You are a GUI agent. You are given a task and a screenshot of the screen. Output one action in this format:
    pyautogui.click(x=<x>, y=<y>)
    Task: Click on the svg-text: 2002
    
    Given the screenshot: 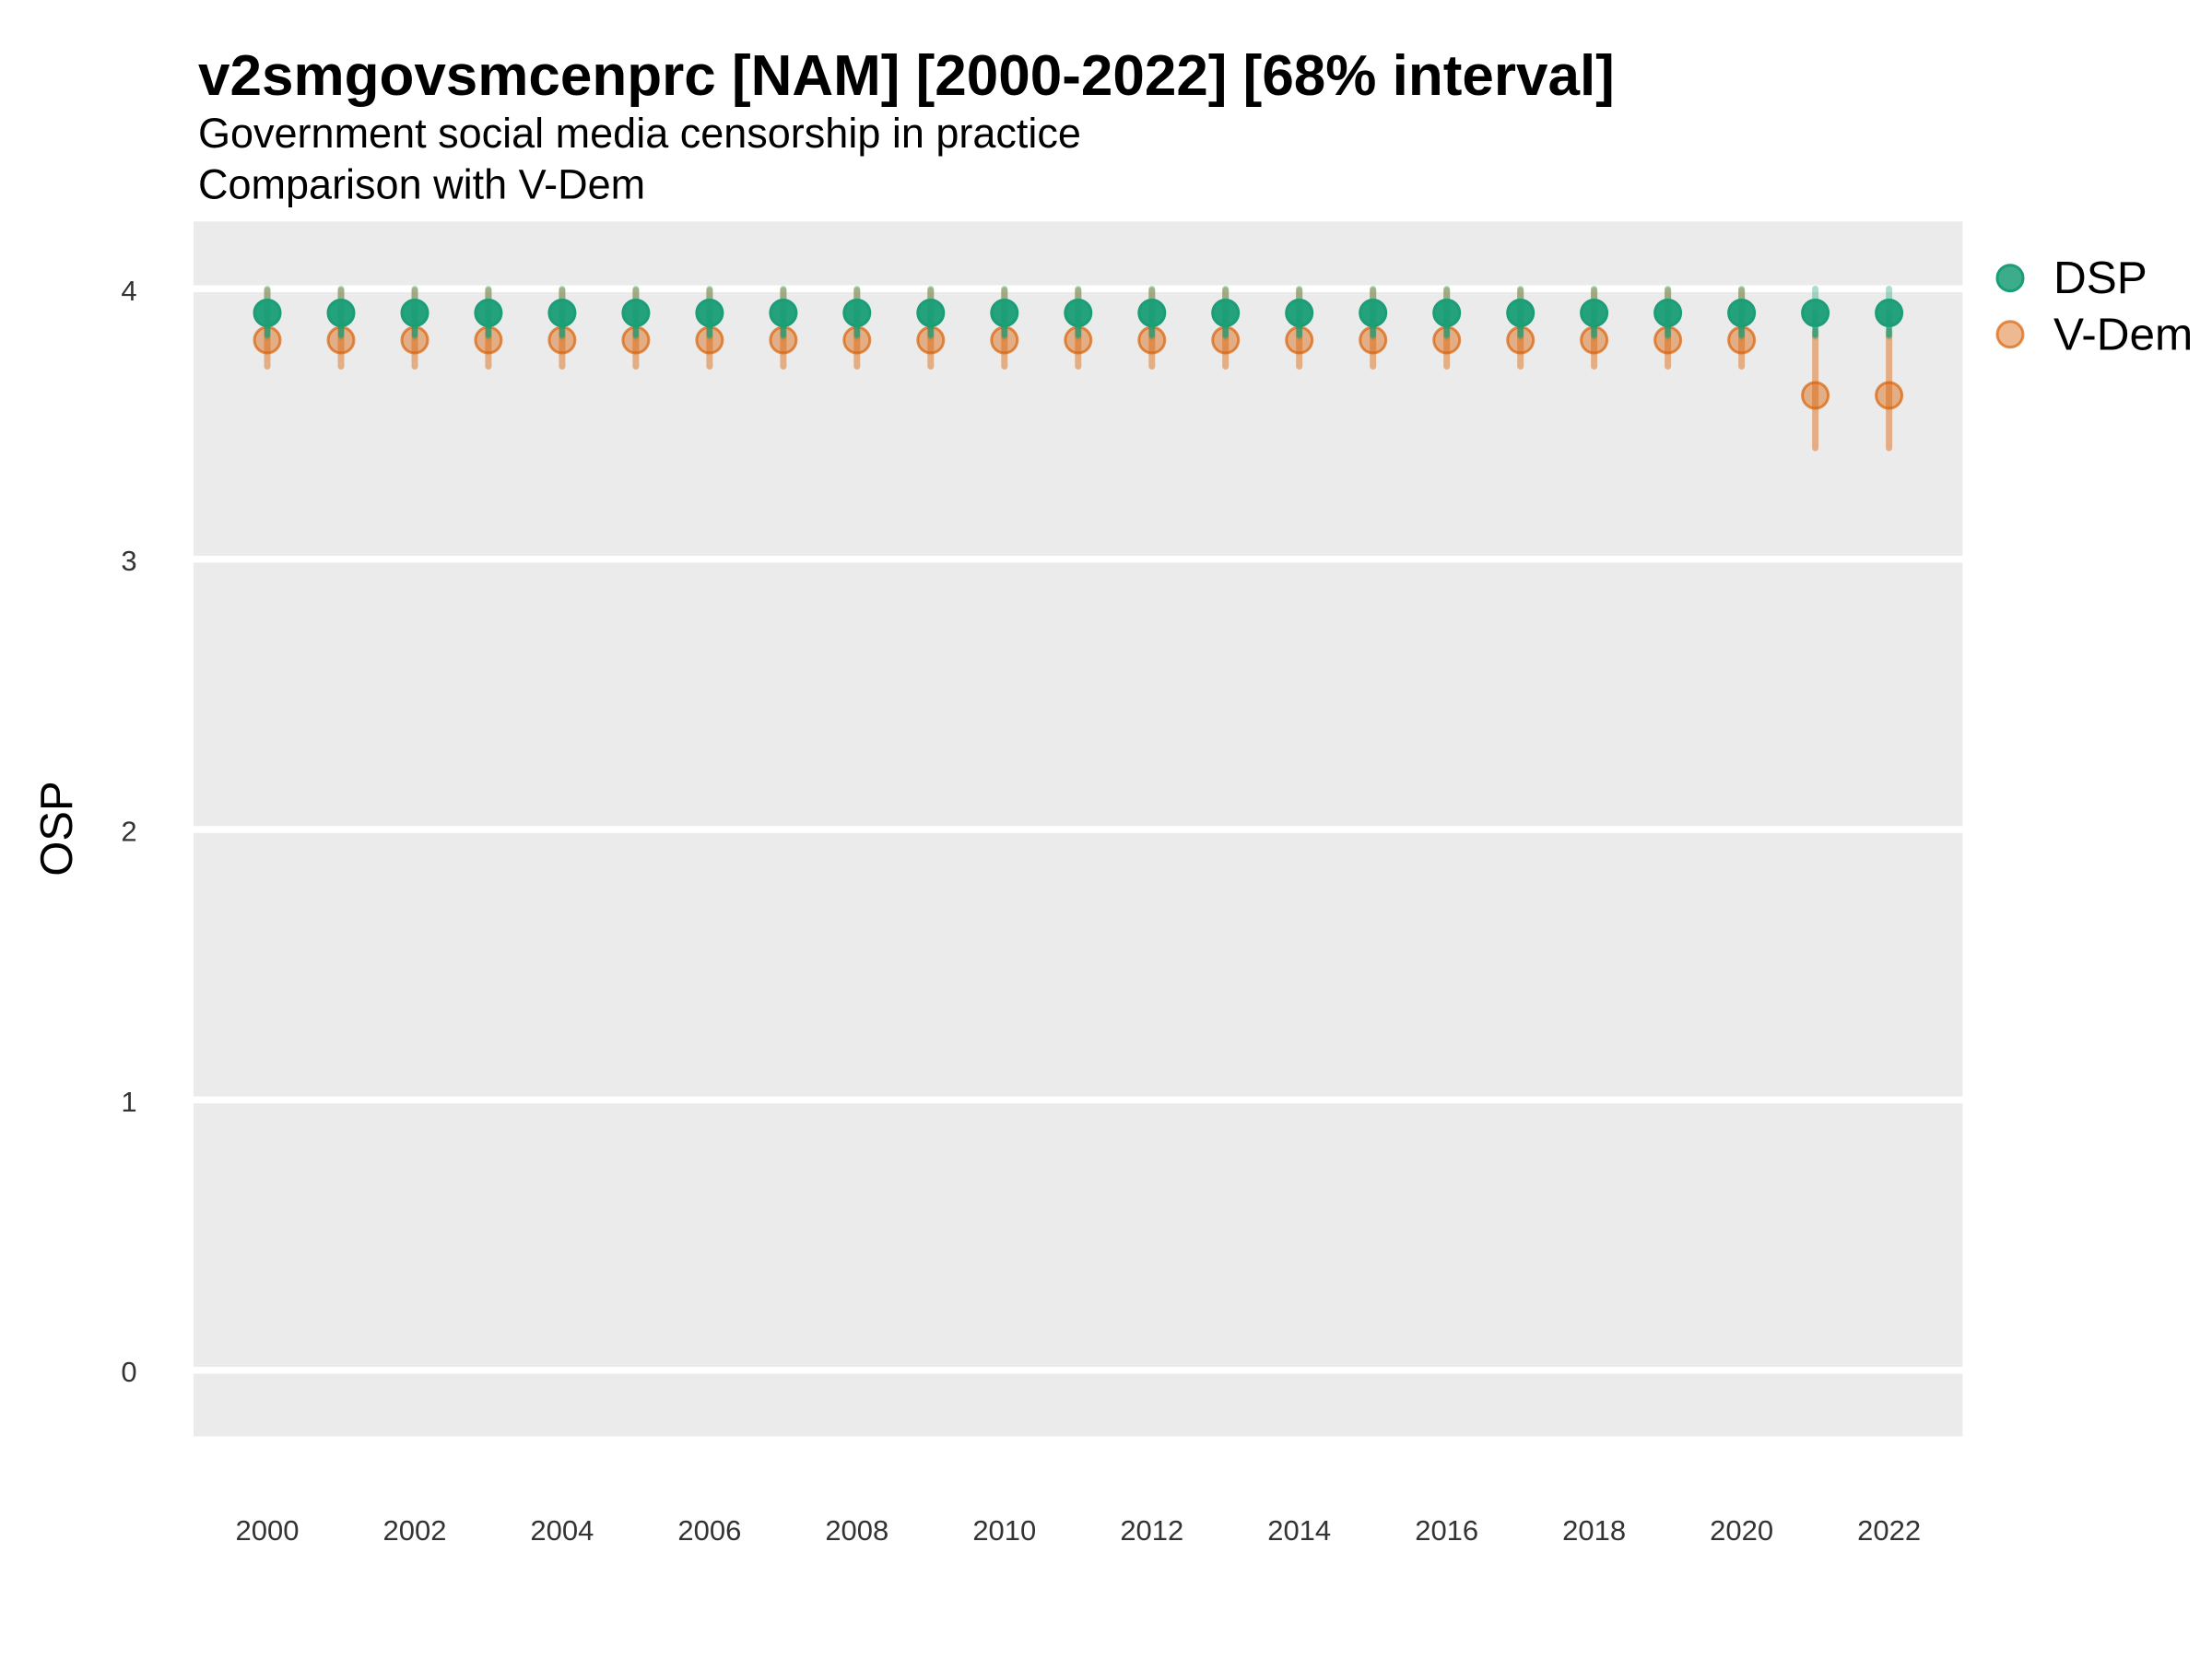 What is the action you would take?
    pyautogui.click(x=415, y=1530)
    